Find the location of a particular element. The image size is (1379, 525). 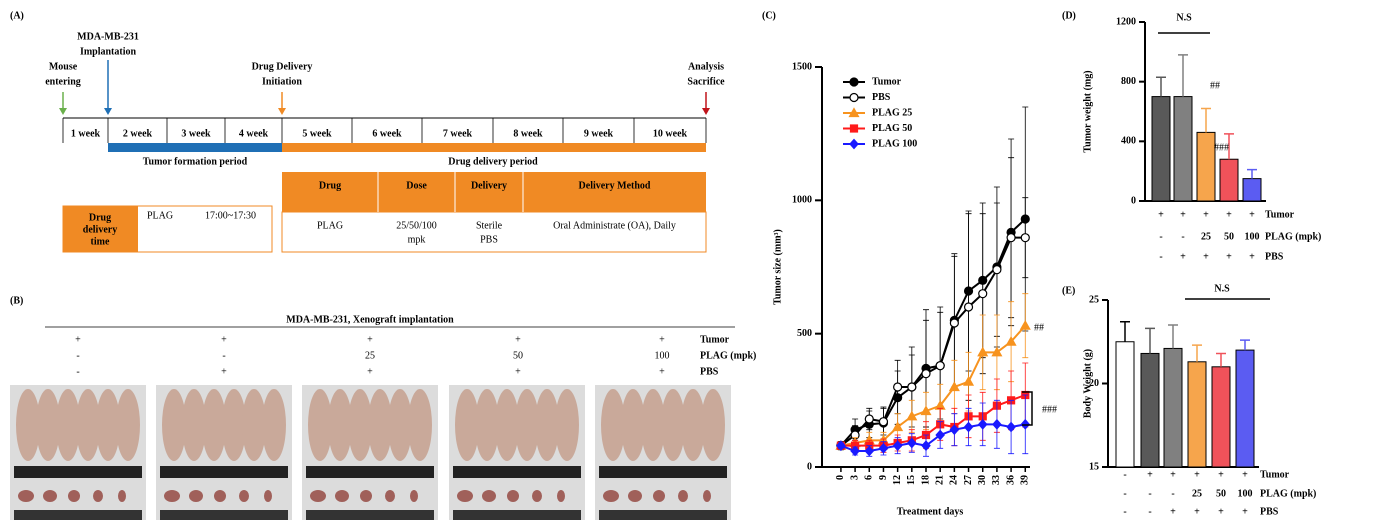

week-label: 6 week is located at coordinates (387, 133).